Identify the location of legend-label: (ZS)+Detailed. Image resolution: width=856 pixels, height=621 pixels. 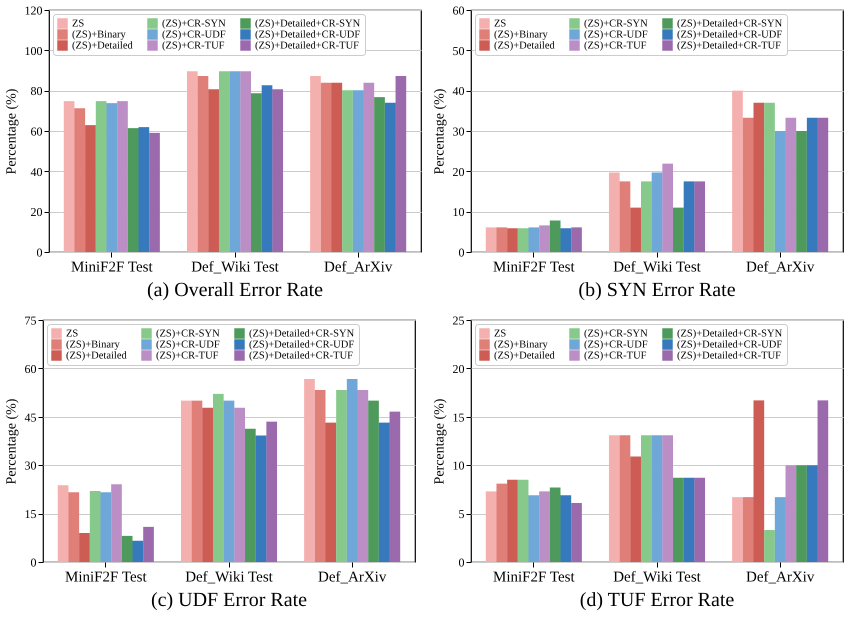
(525, 46).